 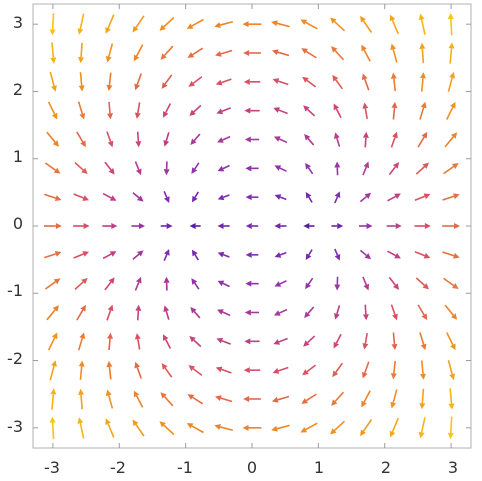 What do you see at coordinates (18, 89) in the screenshot?
I see `y-tick-label: 2` at bounding box center [18, 89].